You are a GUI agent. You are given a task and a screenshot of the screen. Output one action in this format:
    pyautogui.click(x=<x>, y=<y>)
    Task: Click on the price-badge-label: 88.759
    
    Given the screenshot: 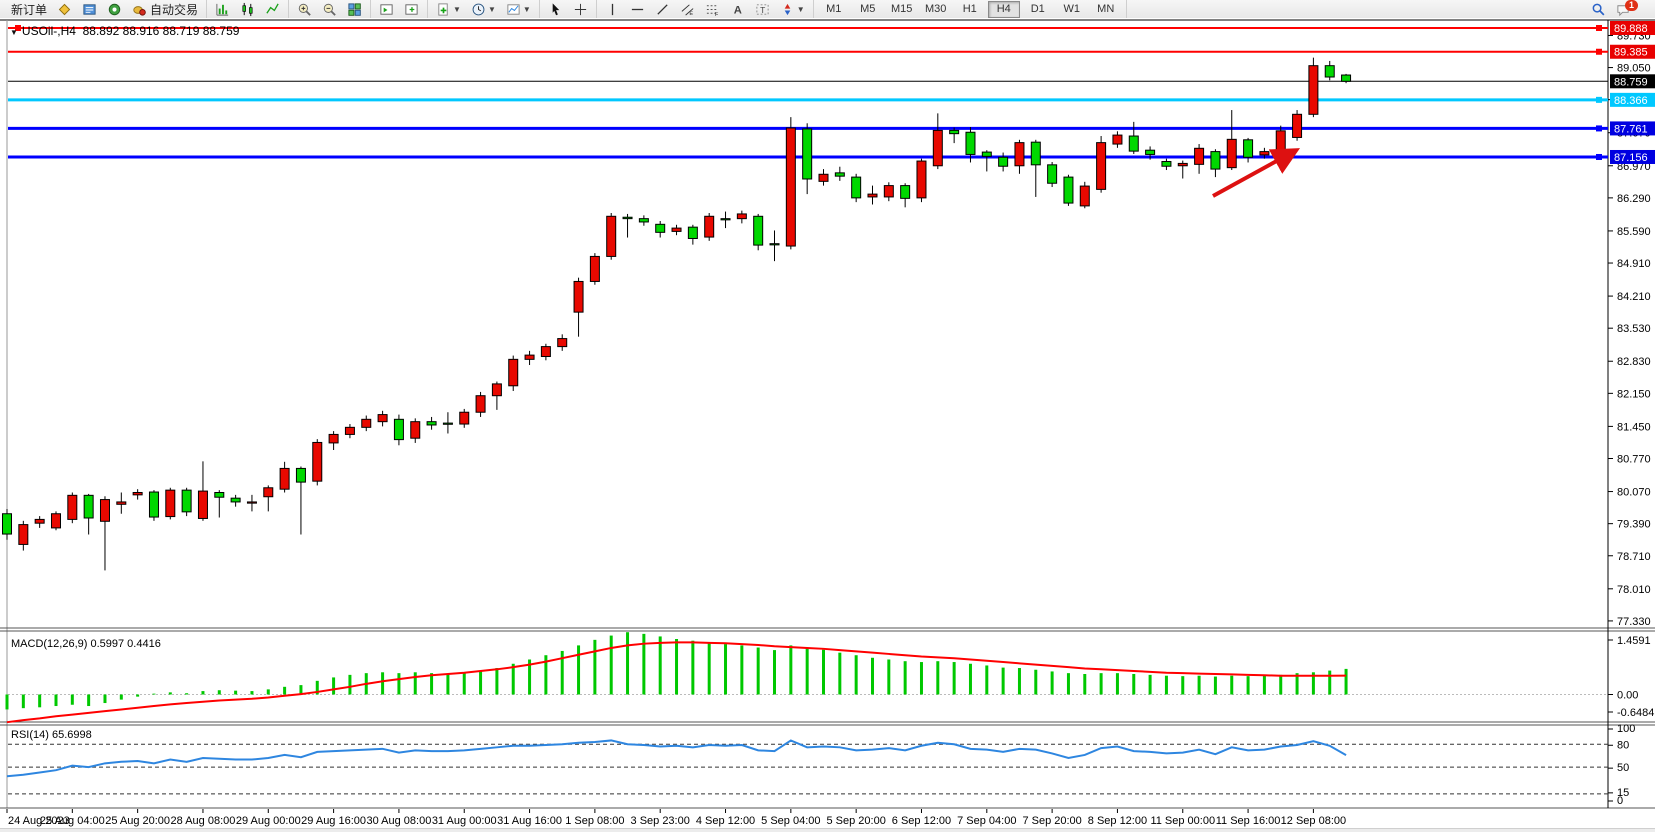 What is the action you would take?
    pyautogui.click(x=1631, y=82)
    